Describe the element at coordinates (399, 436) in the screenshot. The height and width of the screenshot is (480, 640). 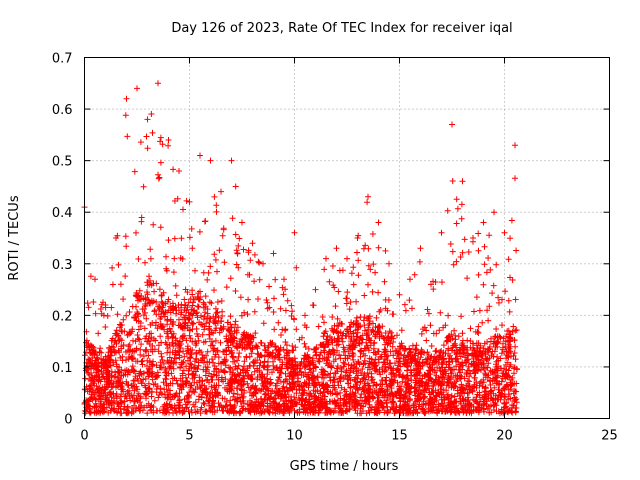
I see `x-tick-label: 15` at that location.